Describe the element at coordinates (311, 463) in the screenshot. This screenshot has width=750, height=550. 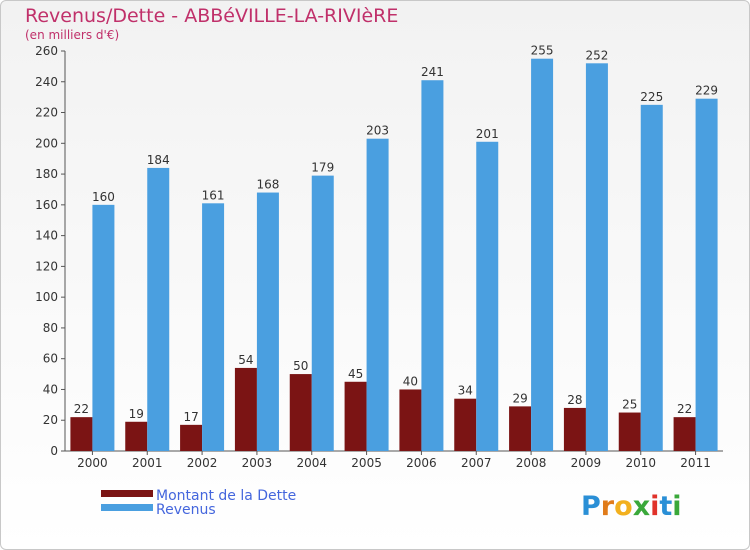
I see `x-tick-label: 2004` at that location.